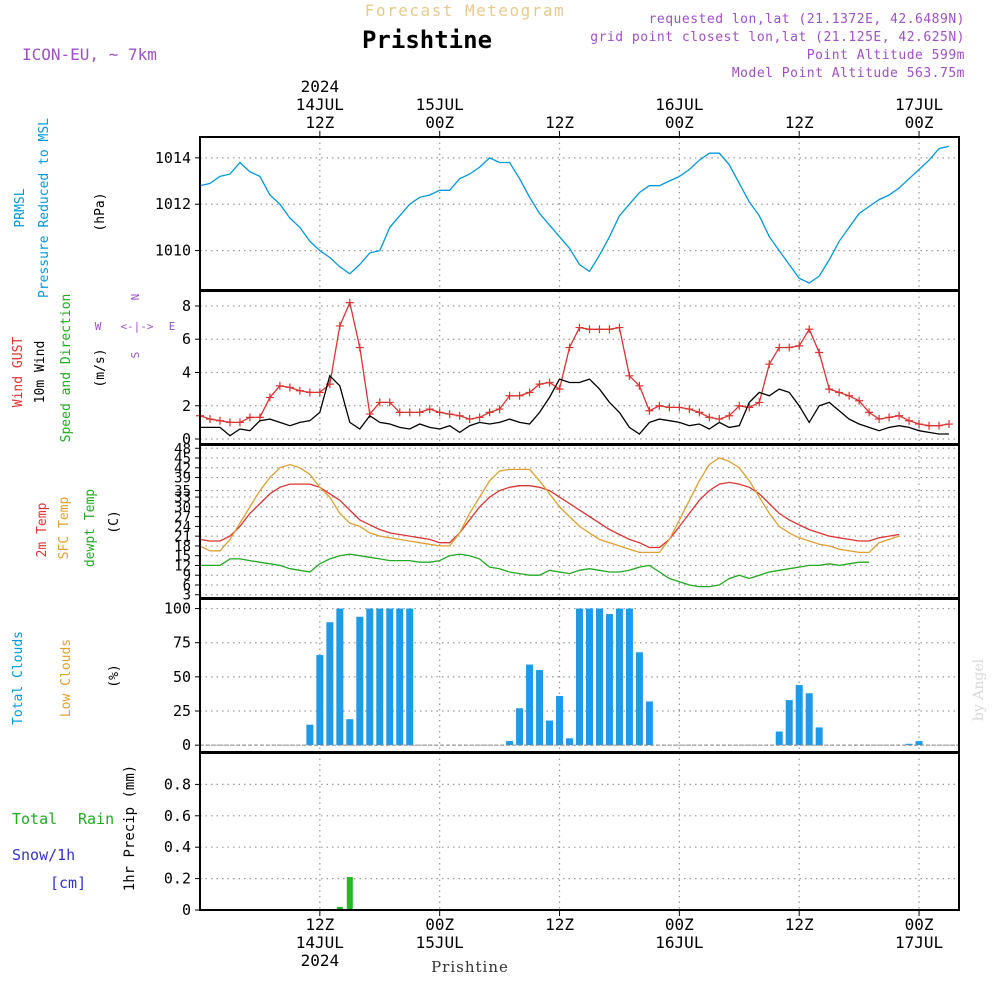  I want to click on pressure-label-prmsl: PRMSL, so click(20, 207).